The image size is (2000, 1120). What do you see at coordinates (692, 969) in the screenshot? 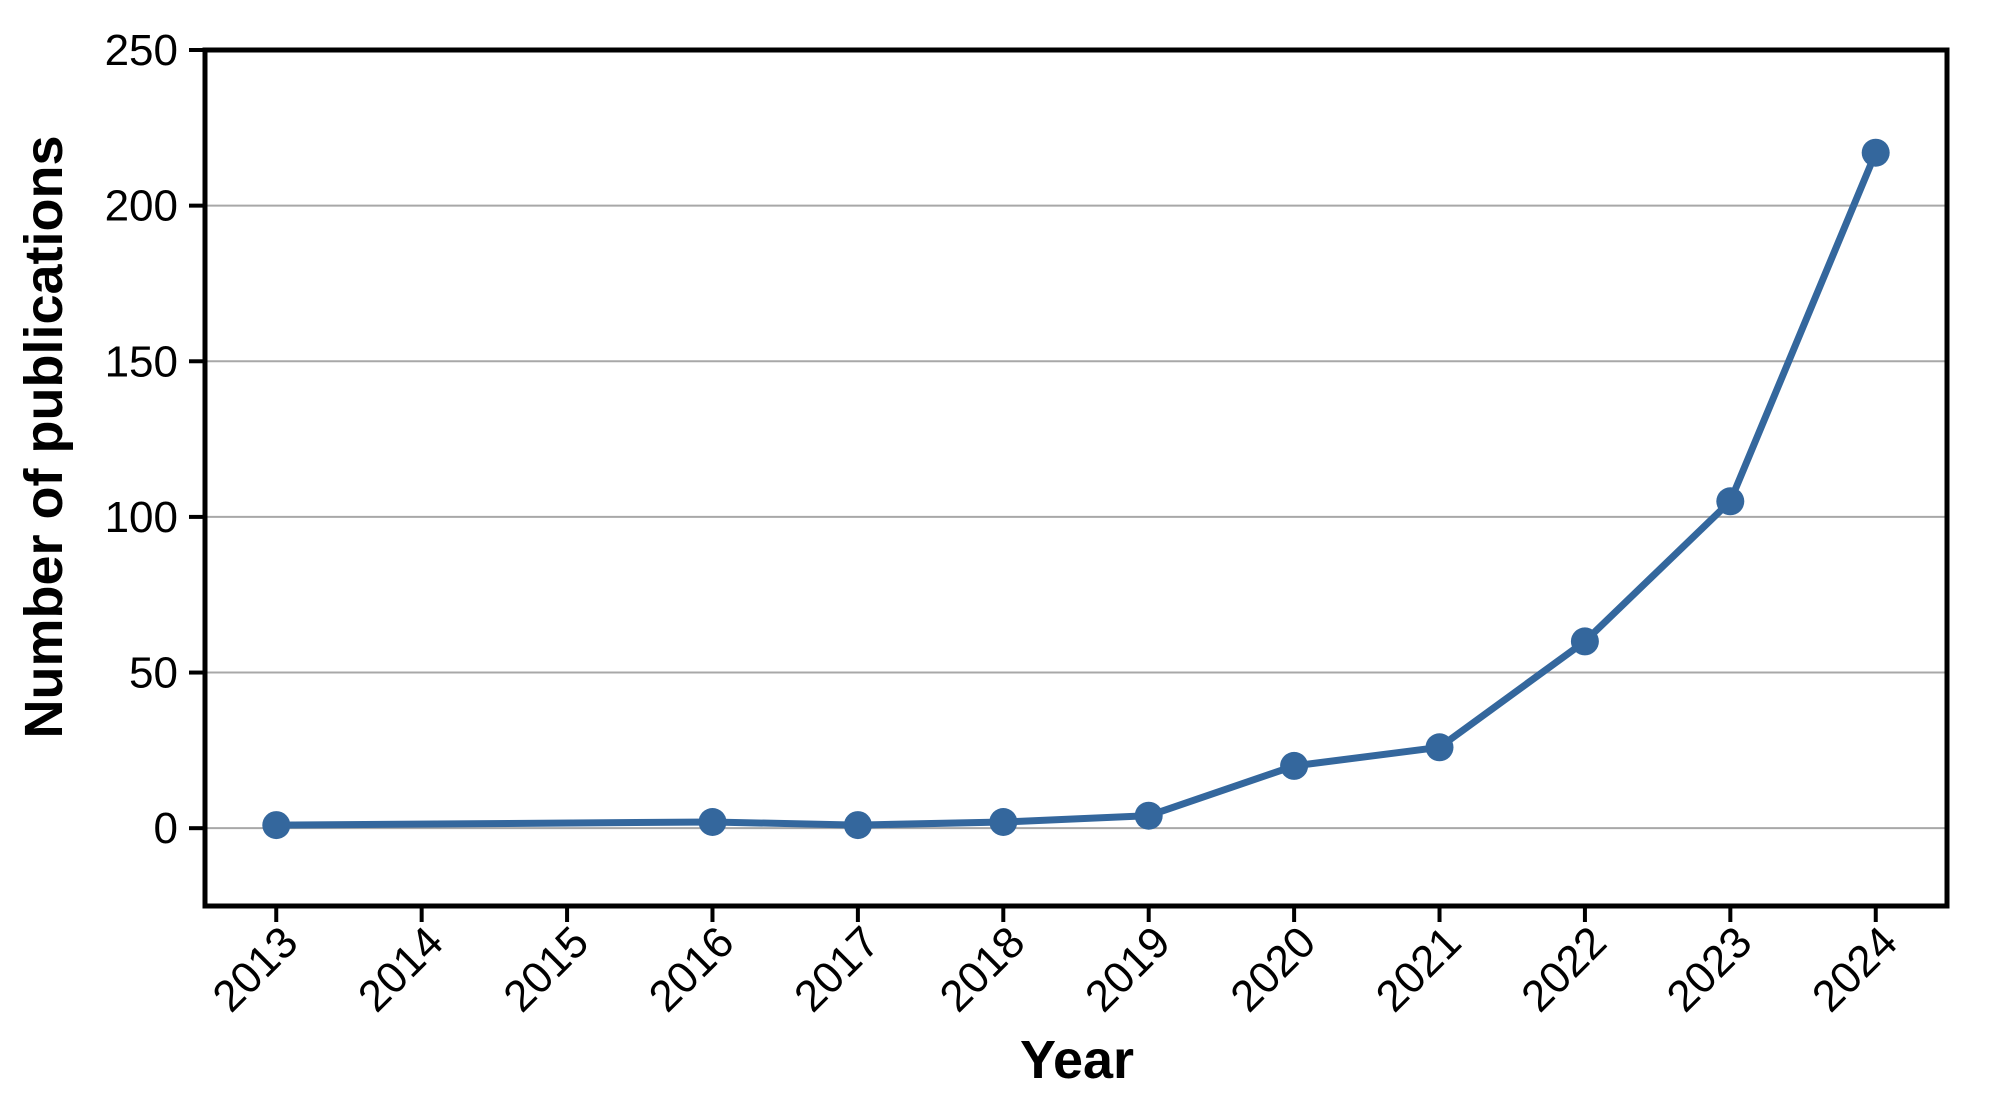
I see `x-tick-label: 2016` at bounding box center [692, 969].